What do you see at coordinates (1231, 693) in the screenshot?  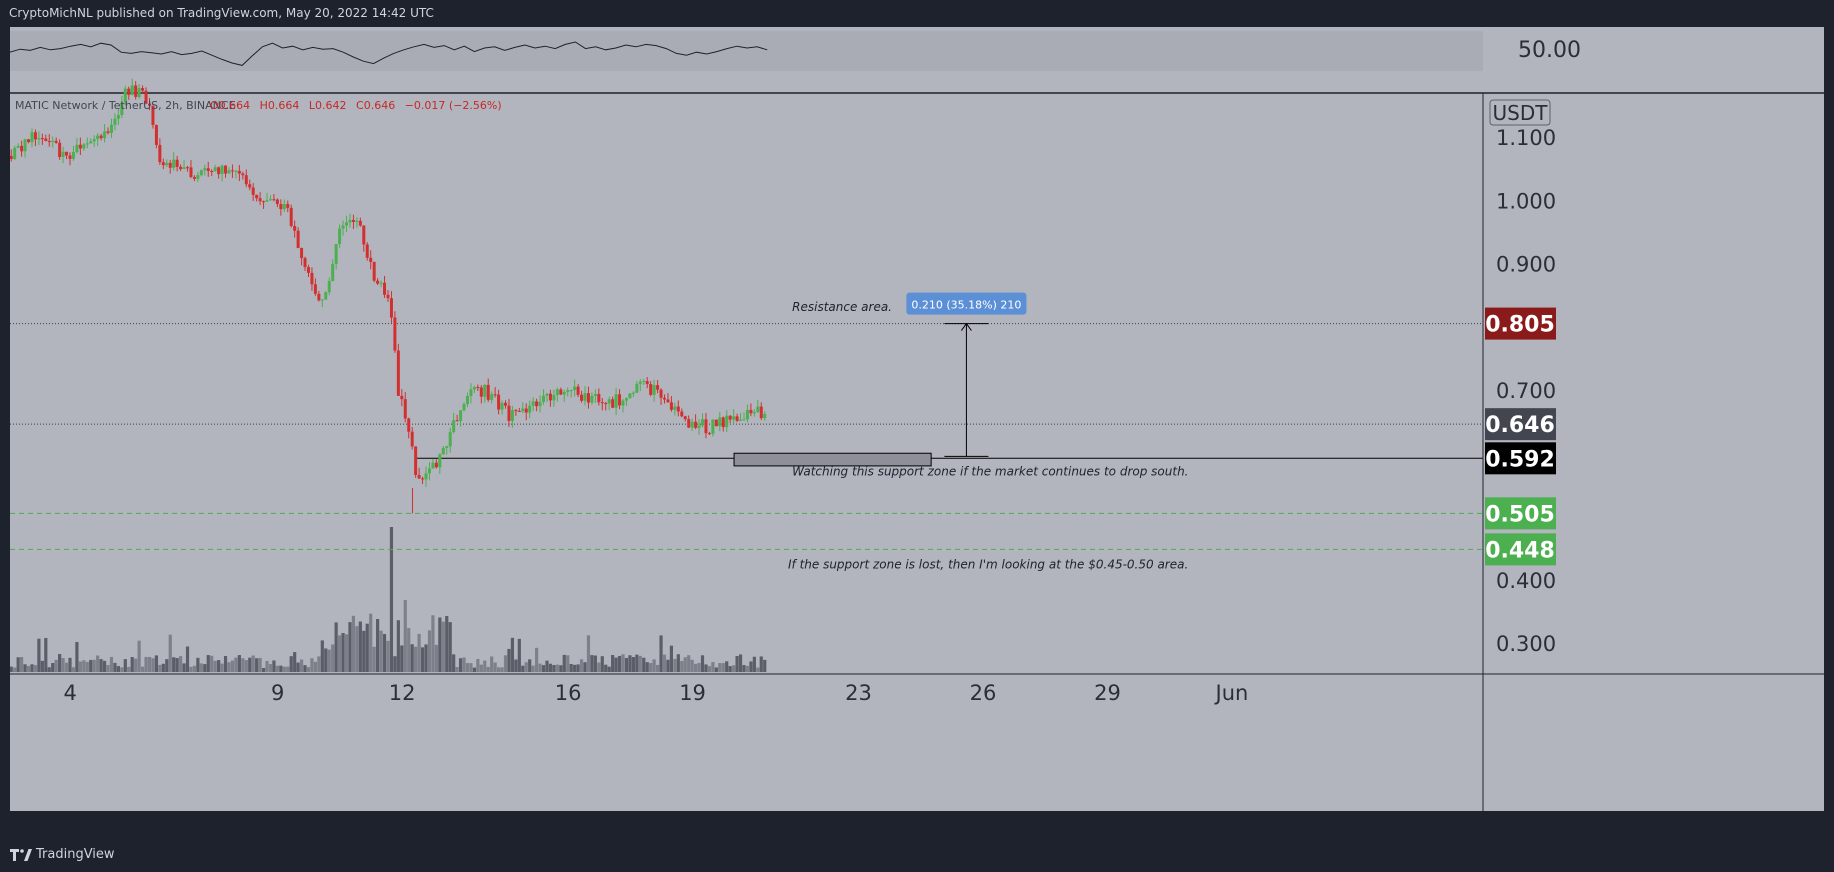 I see `time-tick-label: Jun` at bounding box center [1231, 693].